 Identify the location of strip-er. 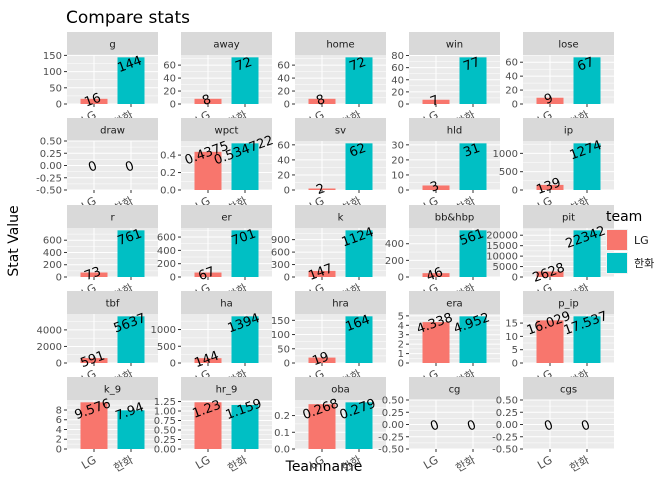
(226, 216).